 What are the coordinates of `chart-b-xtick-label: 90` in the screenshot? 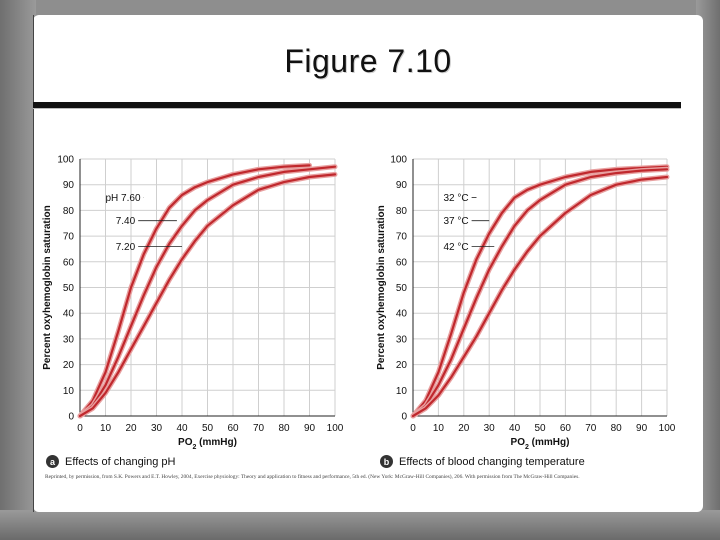 It's located at (642, 428).